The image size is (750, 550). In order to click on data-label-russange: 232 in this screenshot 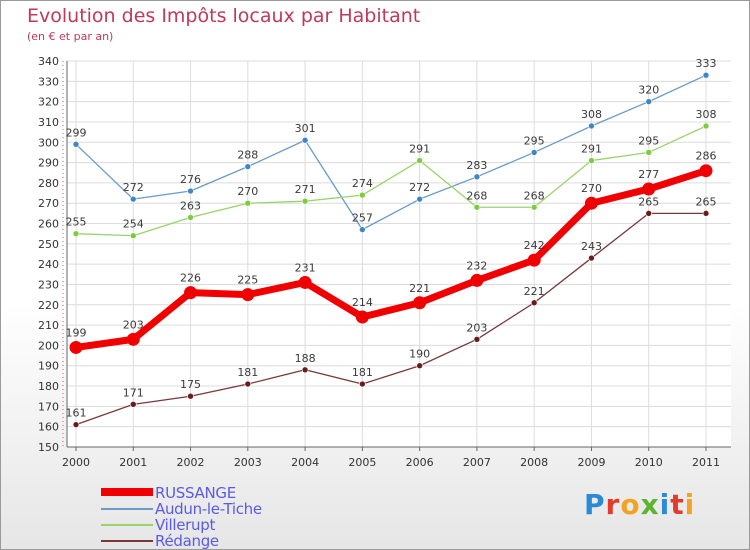, I will do `click(476, 265)`.